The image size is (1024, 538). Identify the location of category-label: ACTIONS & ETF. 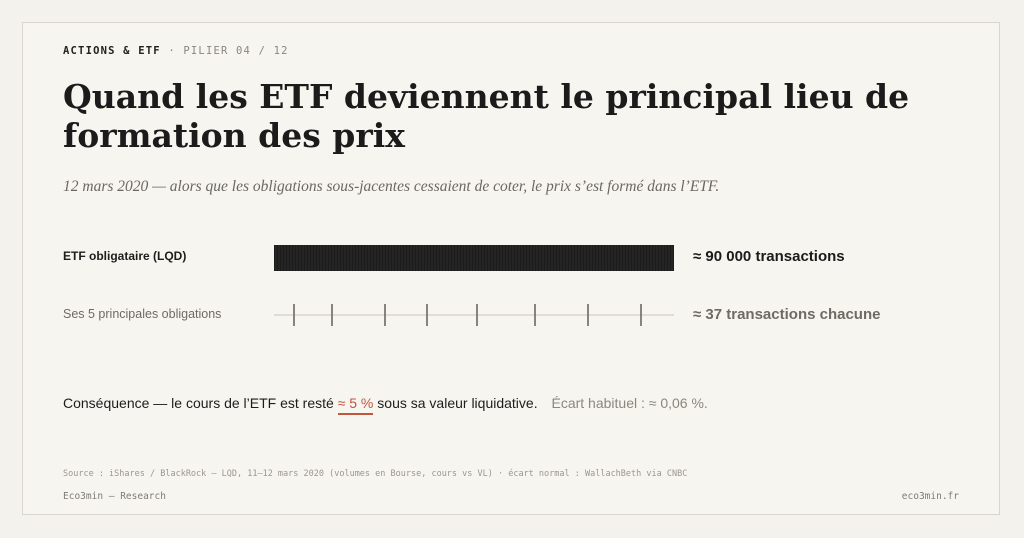
(112, 51).